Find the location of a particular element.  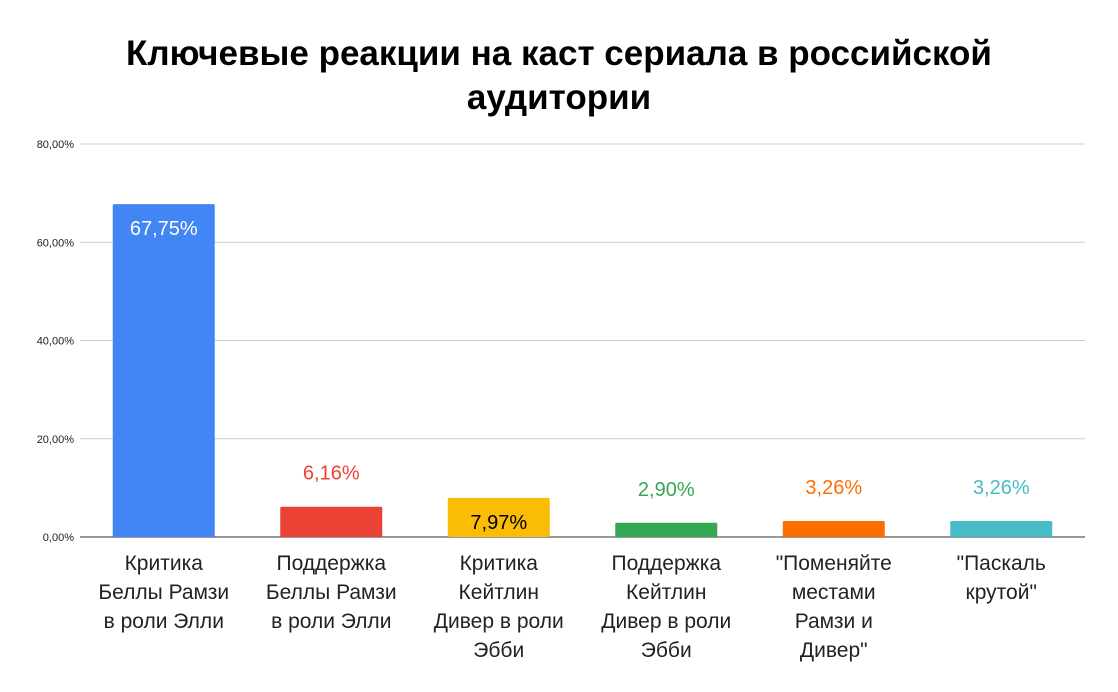

y-tick-label: 20,00% is located at coordinates (56, 440).